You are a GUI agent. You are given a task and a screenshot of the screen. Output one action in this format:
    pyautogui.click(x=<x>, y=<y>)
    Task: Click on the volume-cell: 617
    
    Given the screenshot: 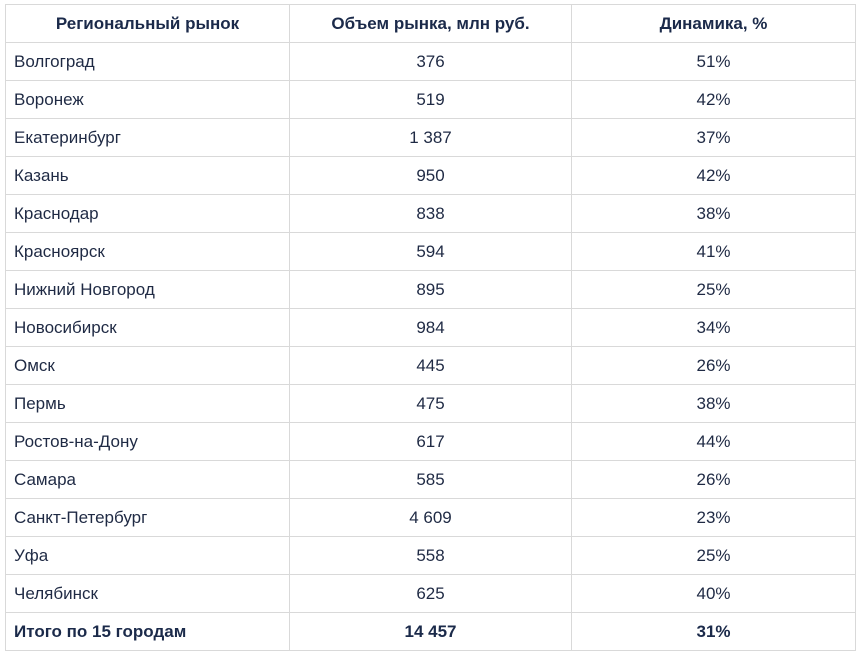 What is the action you would take?
    pyautogui.click(x=430, y=441)
    